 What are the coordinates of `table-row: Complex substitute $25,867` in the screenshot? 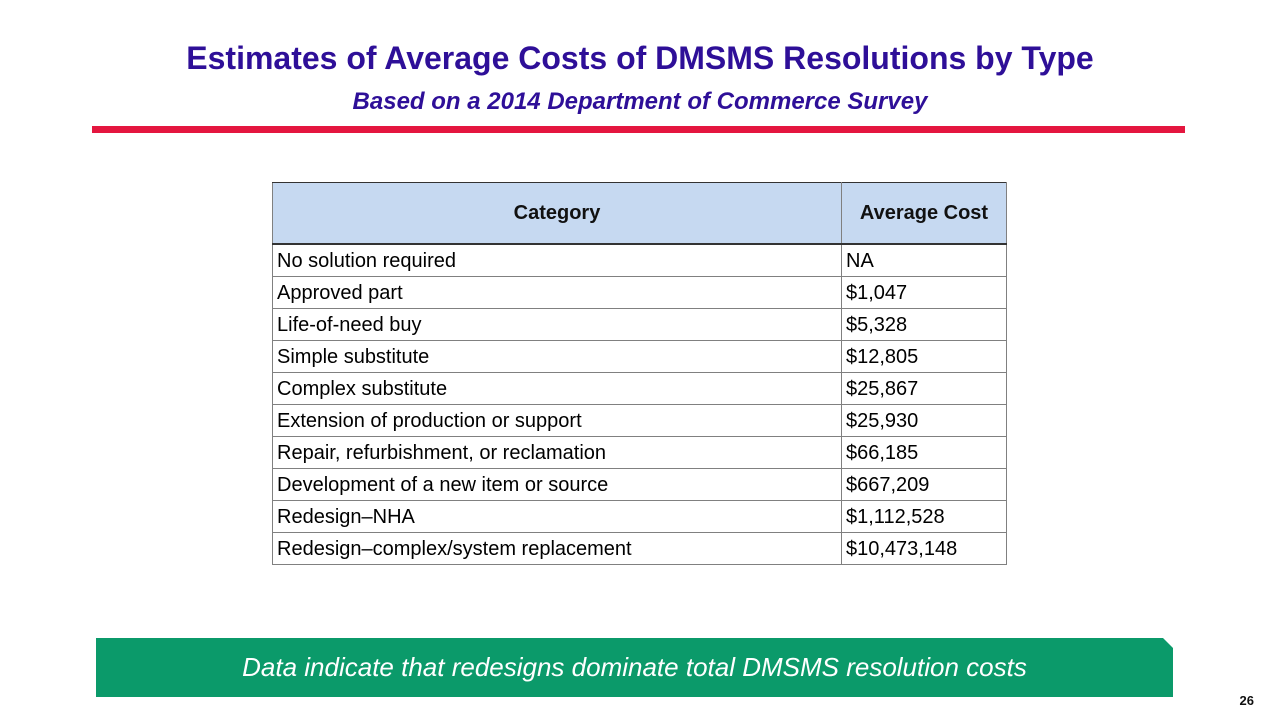 It's located at (639, 388).